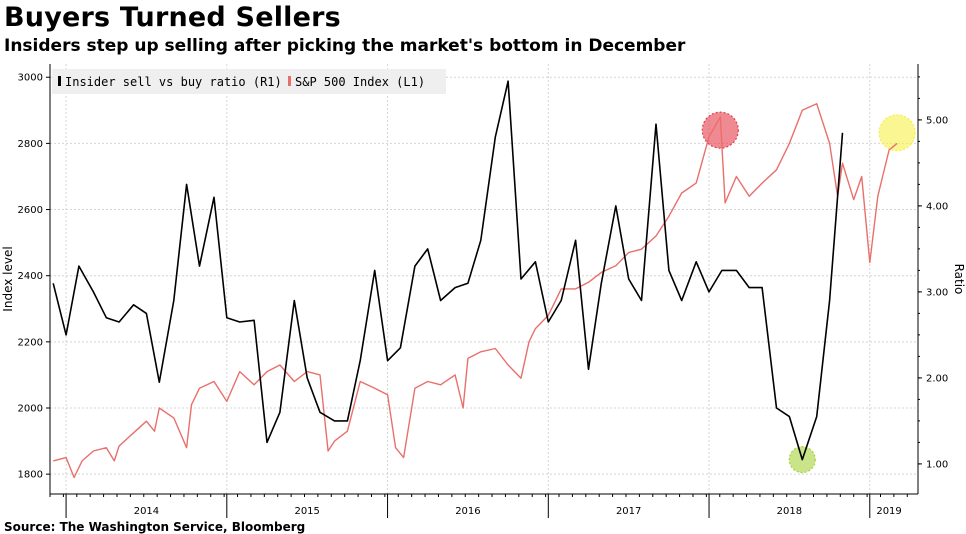 Image resolution: width=966 pixels, height=534 pixels. What do you see at coordinates (789, 511) in the screenshot?
I see `x-tick-label: 2018` at bounding box center [789, 511].